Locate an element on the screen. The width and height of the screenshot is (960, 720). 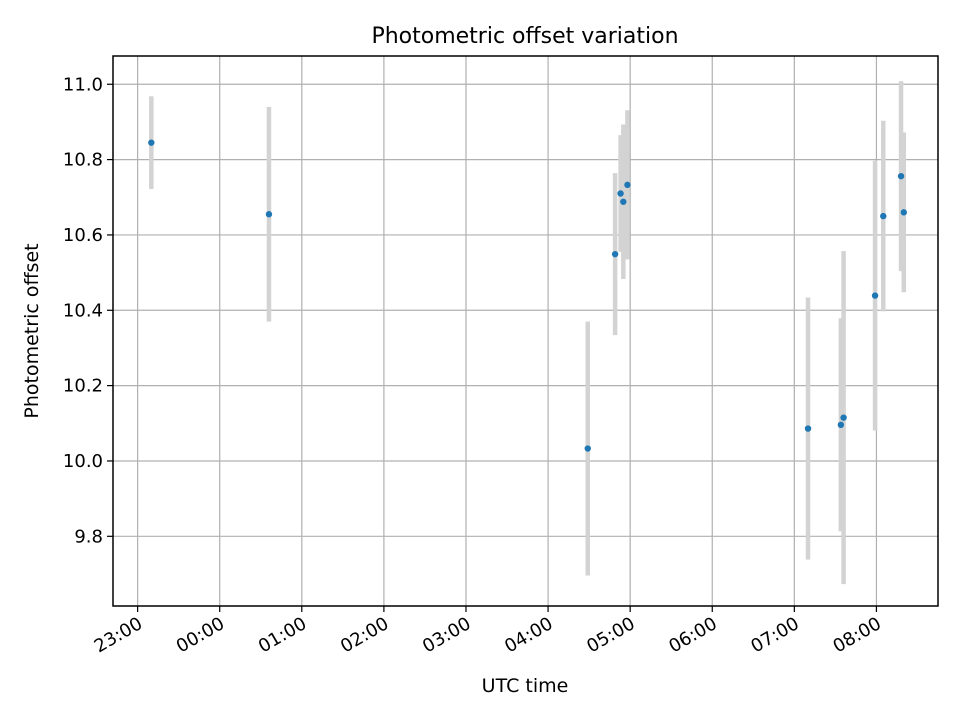
x-tick-label: 01:00 is located at coordinates (282, 635).